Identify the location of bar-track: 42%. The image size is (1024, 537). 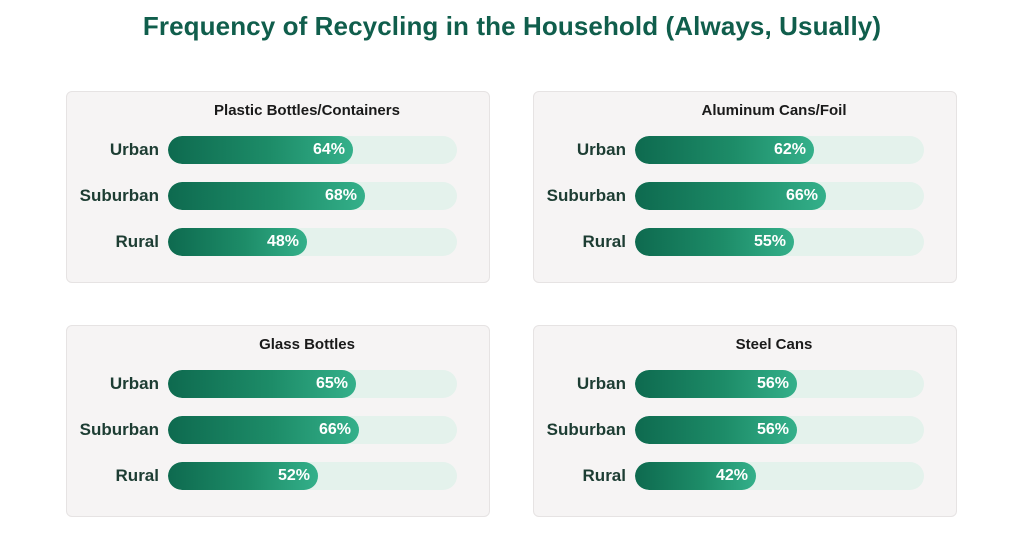
(779, 476).